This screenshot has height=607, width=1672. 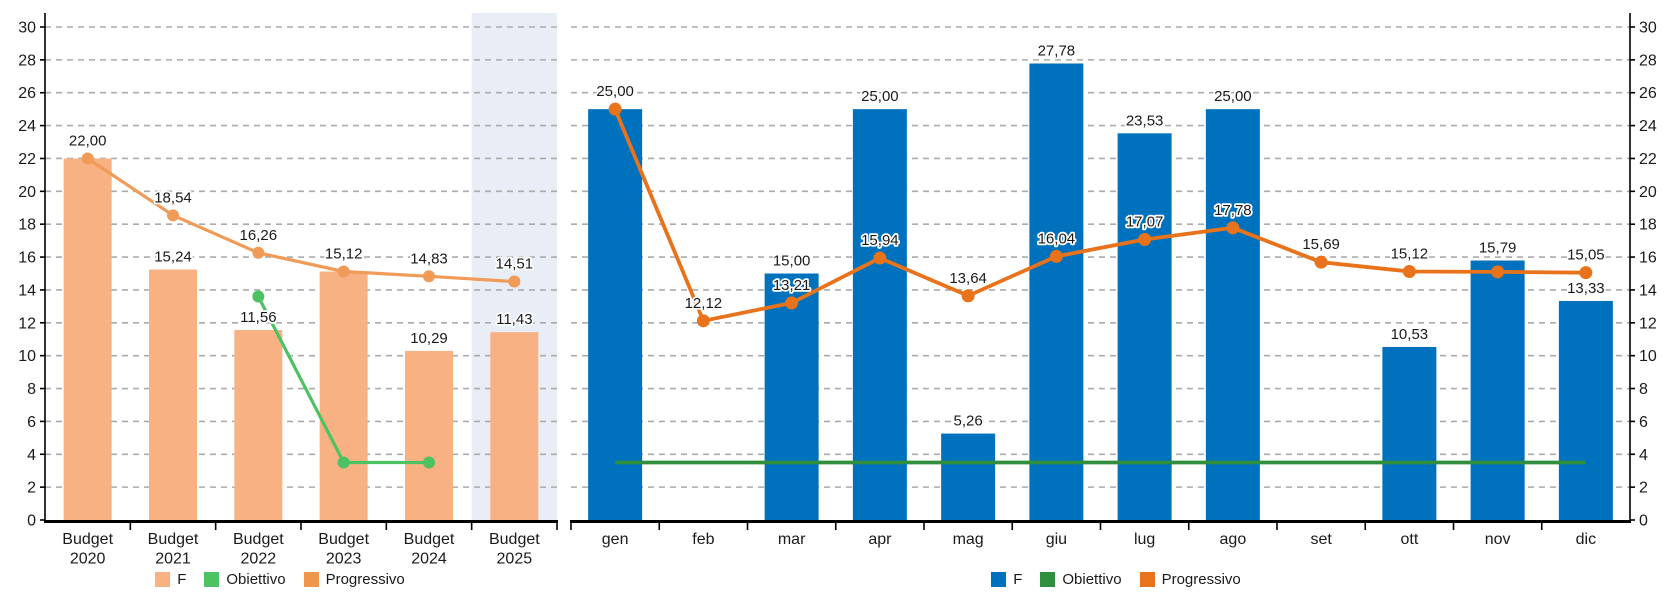 What do you see at coordinates (1321, 244) in the screenshot?
I see `data-label: 15,69` at bounding box center [1321, 244].